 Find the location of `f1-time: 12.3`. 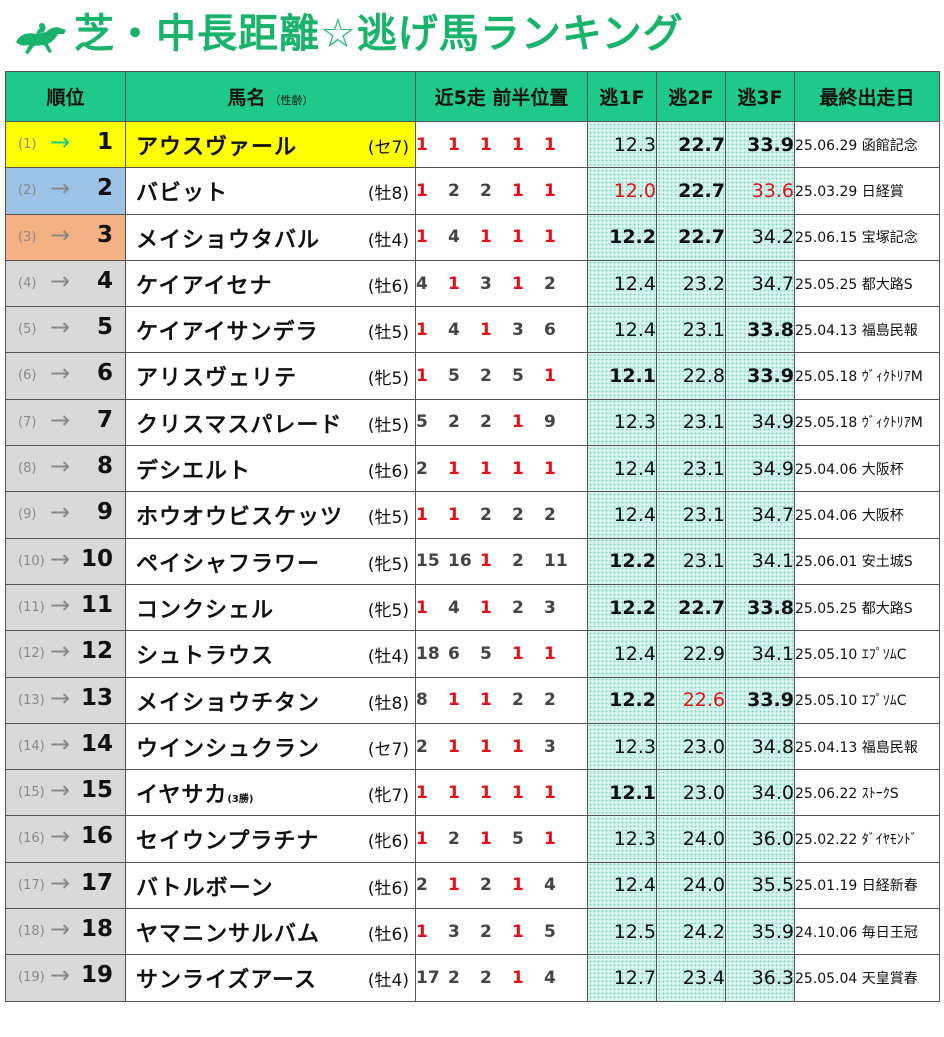

f1-time: 12.3 is located at coordinates (622, 144).